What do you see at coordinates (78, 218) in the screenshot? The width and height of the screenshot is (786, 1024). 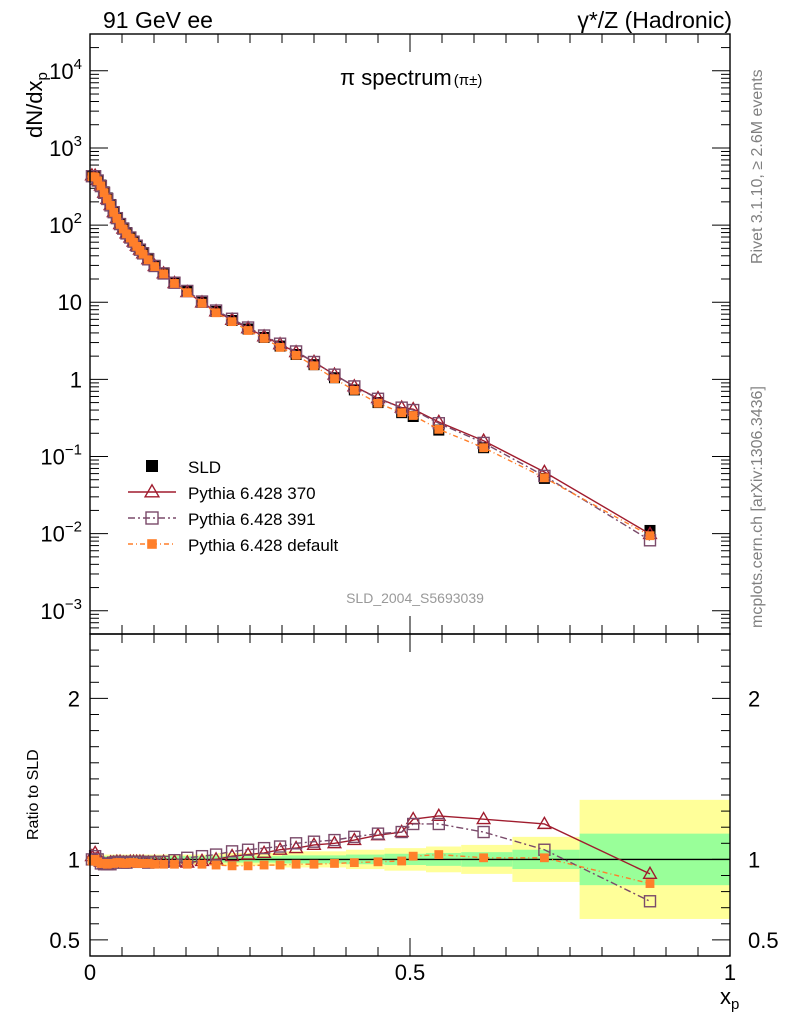 I see `y-tick-label-exponent: 2` at bounding box center [78, 218].